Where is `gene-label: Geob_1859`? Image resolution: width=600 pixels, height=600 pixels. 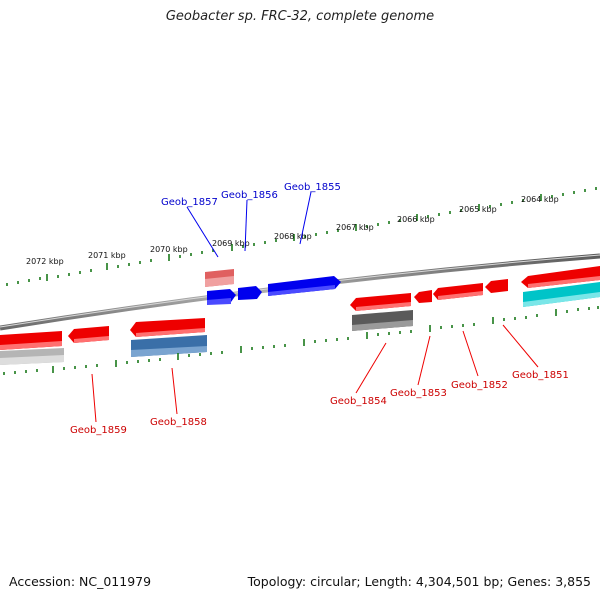 gene-label: Geob_1859 is located at coordinates (98, 430).